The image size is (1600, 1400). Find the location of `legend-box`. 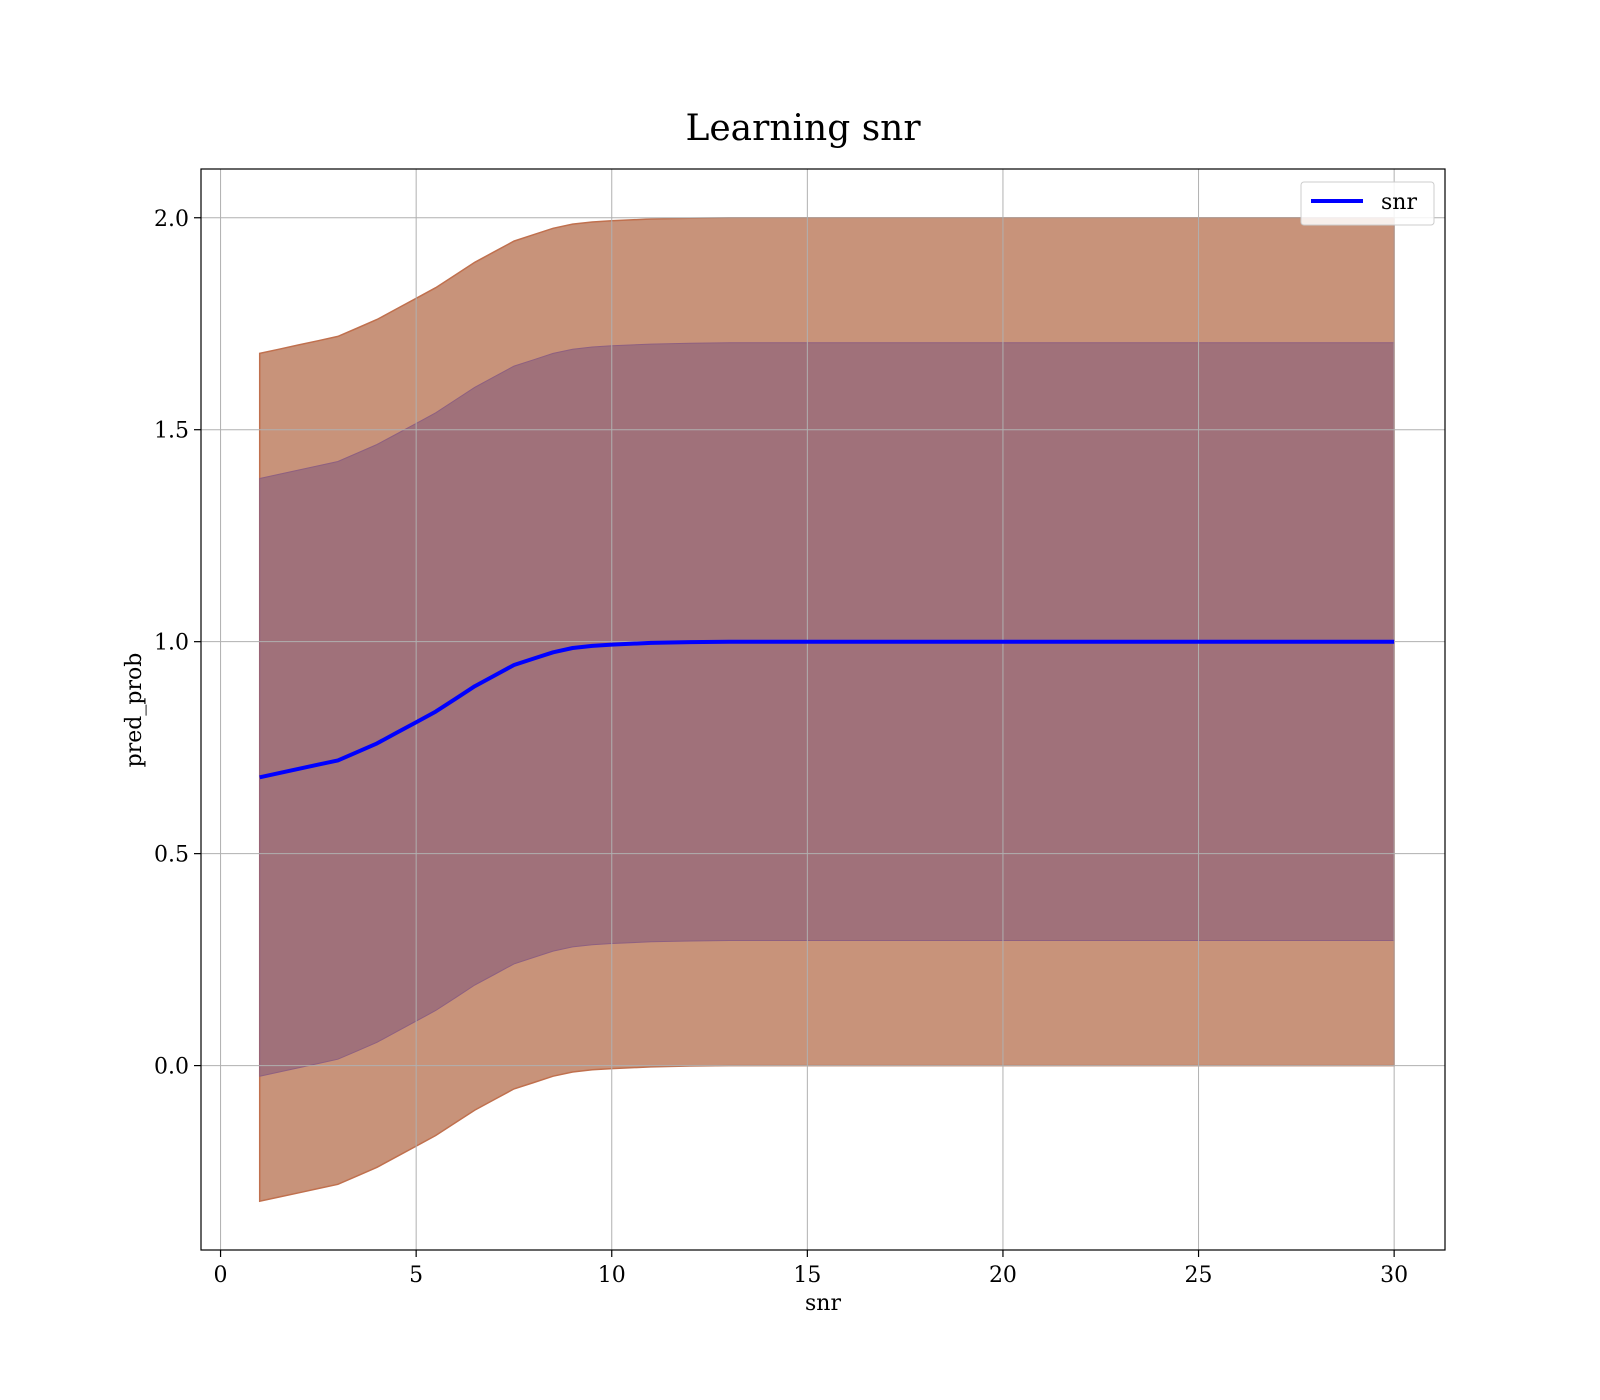

legend-box is located at coordinates (1367, 203).